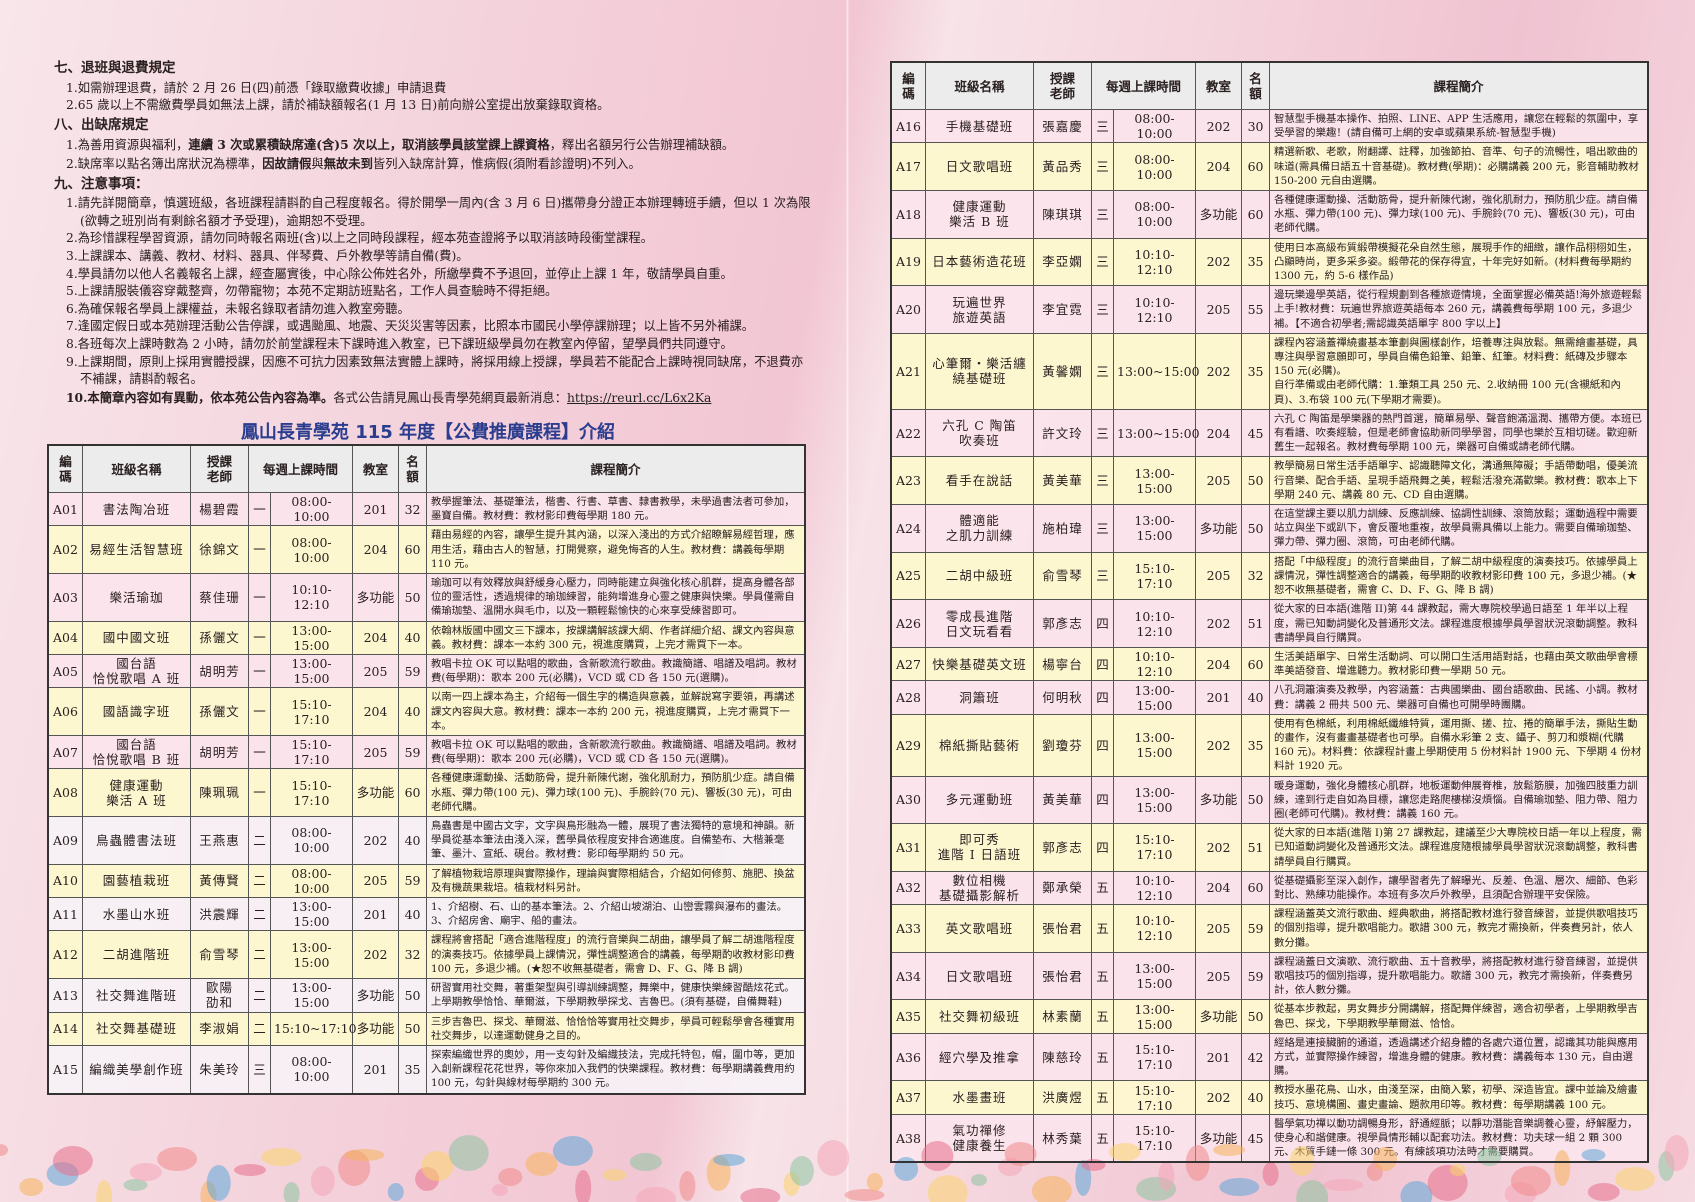 This screenshot has width=1695, height=1202. I want to click on course-code: A07, so click(65, 752).